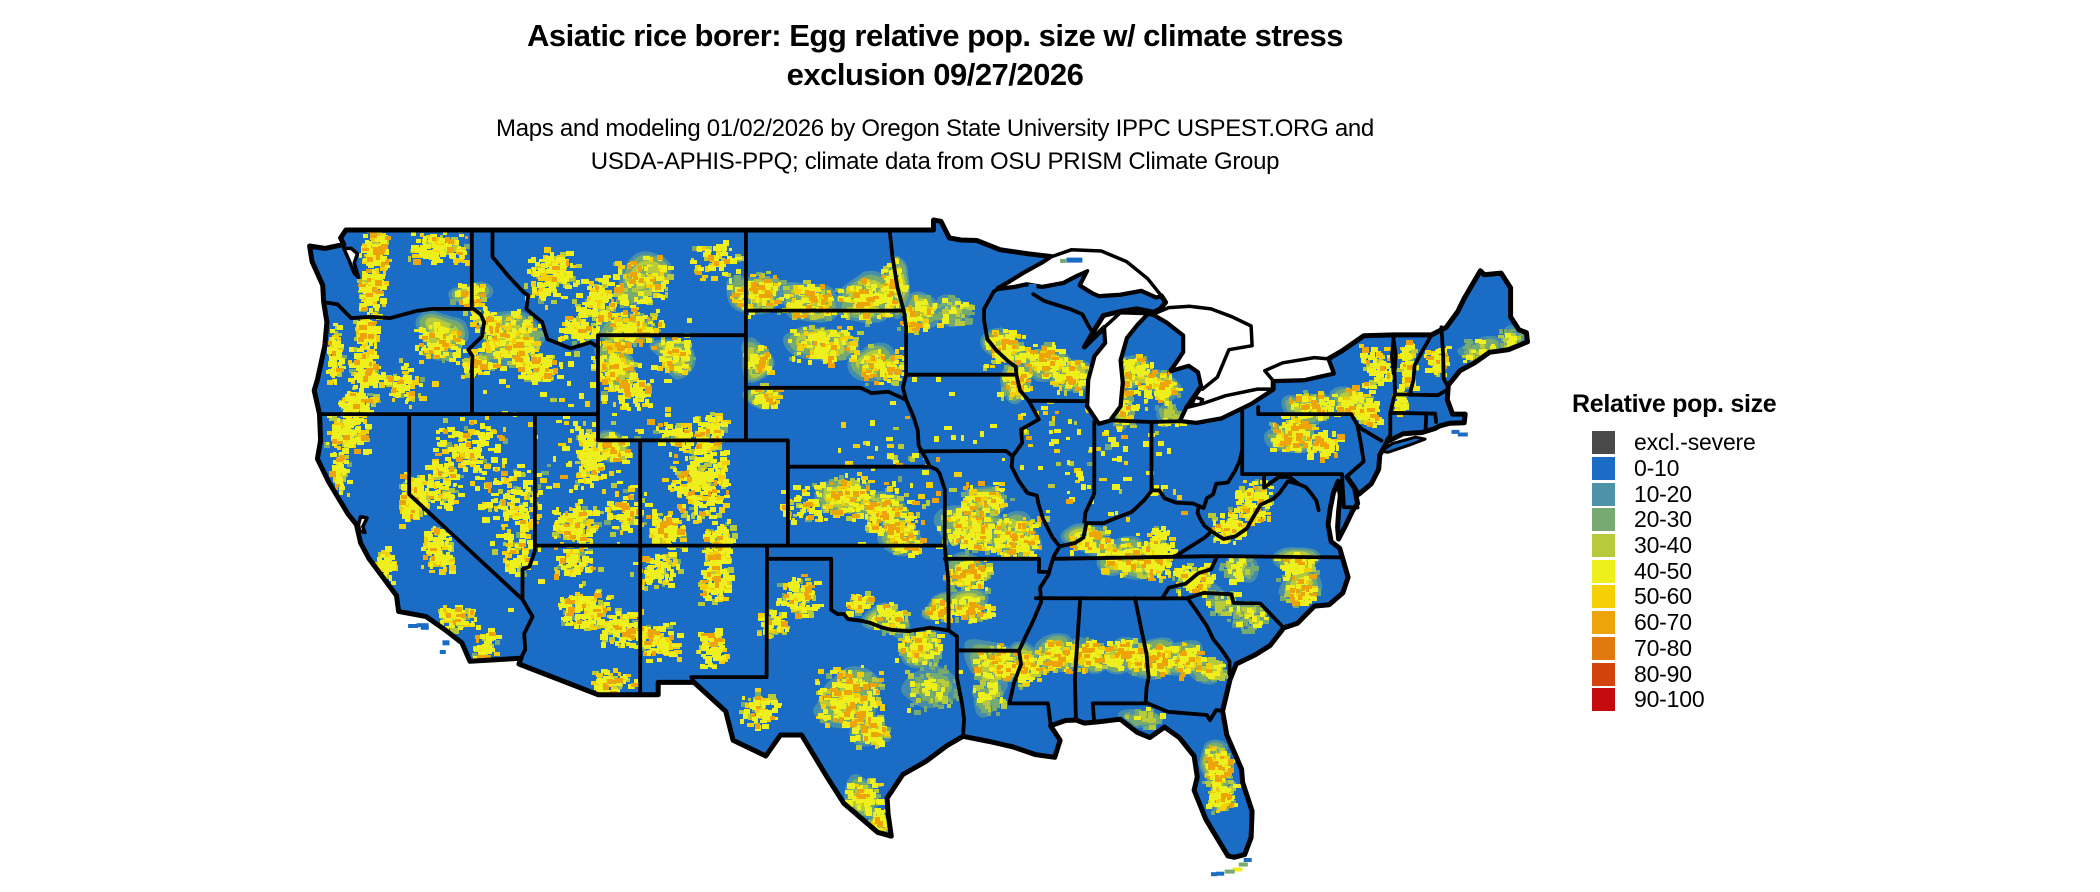 The image size is (2100, 892). Describe the element at coordinates (1732, 623) in the screenshot. I see `legend-item: 60-70` at that location.